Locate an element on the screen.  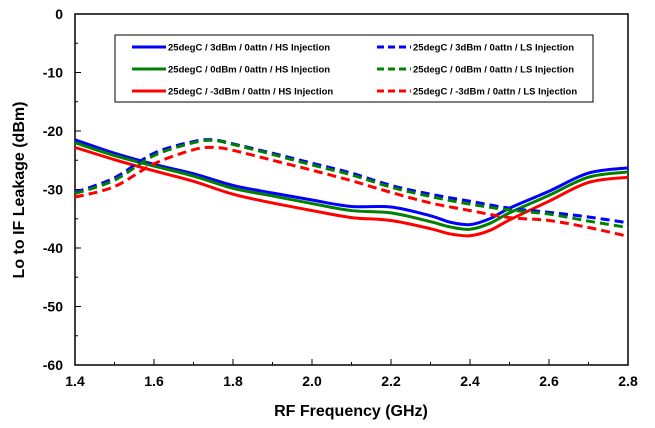
legend-label-6: 25degC / -3dBm / 0attn / LS Injection is located at coordinates (495, 92).